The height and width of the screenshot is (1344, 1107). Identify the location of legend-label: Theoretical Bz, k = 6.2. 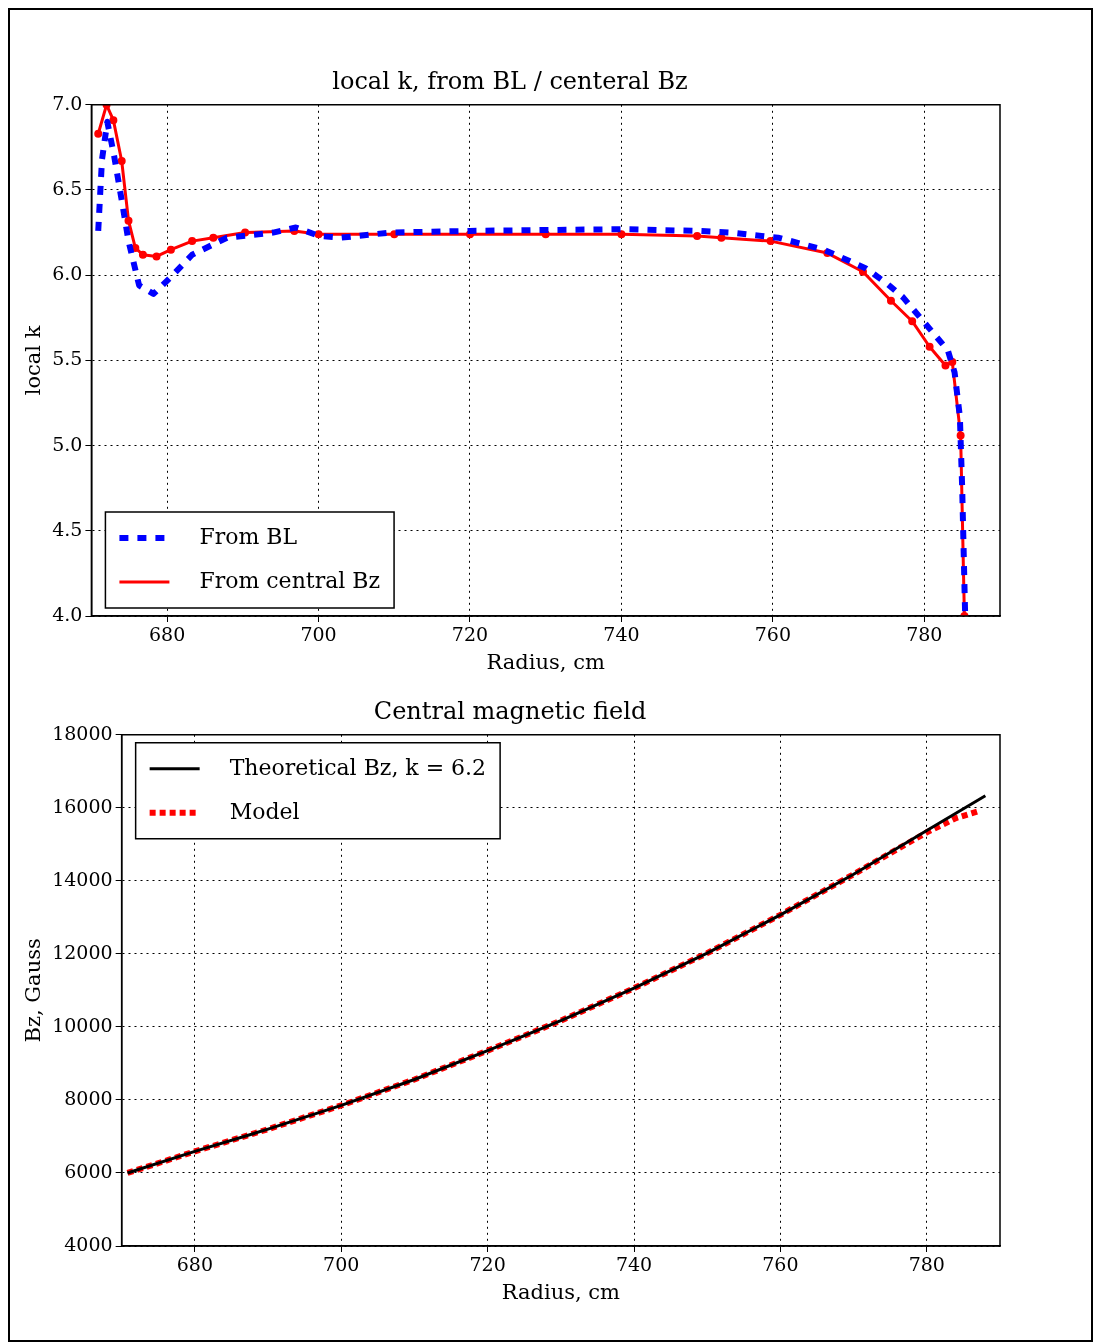
(358, 767).